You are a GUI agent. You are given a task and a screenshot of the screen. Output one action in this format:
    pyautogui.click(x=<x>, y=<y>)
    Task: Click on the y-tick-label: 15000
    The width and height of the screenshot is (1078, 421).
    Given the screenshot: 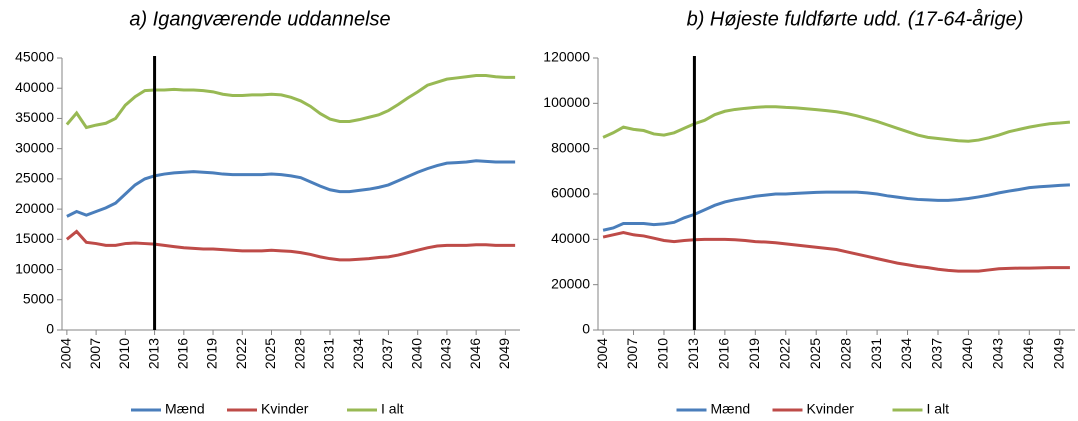 What is the action you would take?
    pyautogui.click(x=34, y=238)
    